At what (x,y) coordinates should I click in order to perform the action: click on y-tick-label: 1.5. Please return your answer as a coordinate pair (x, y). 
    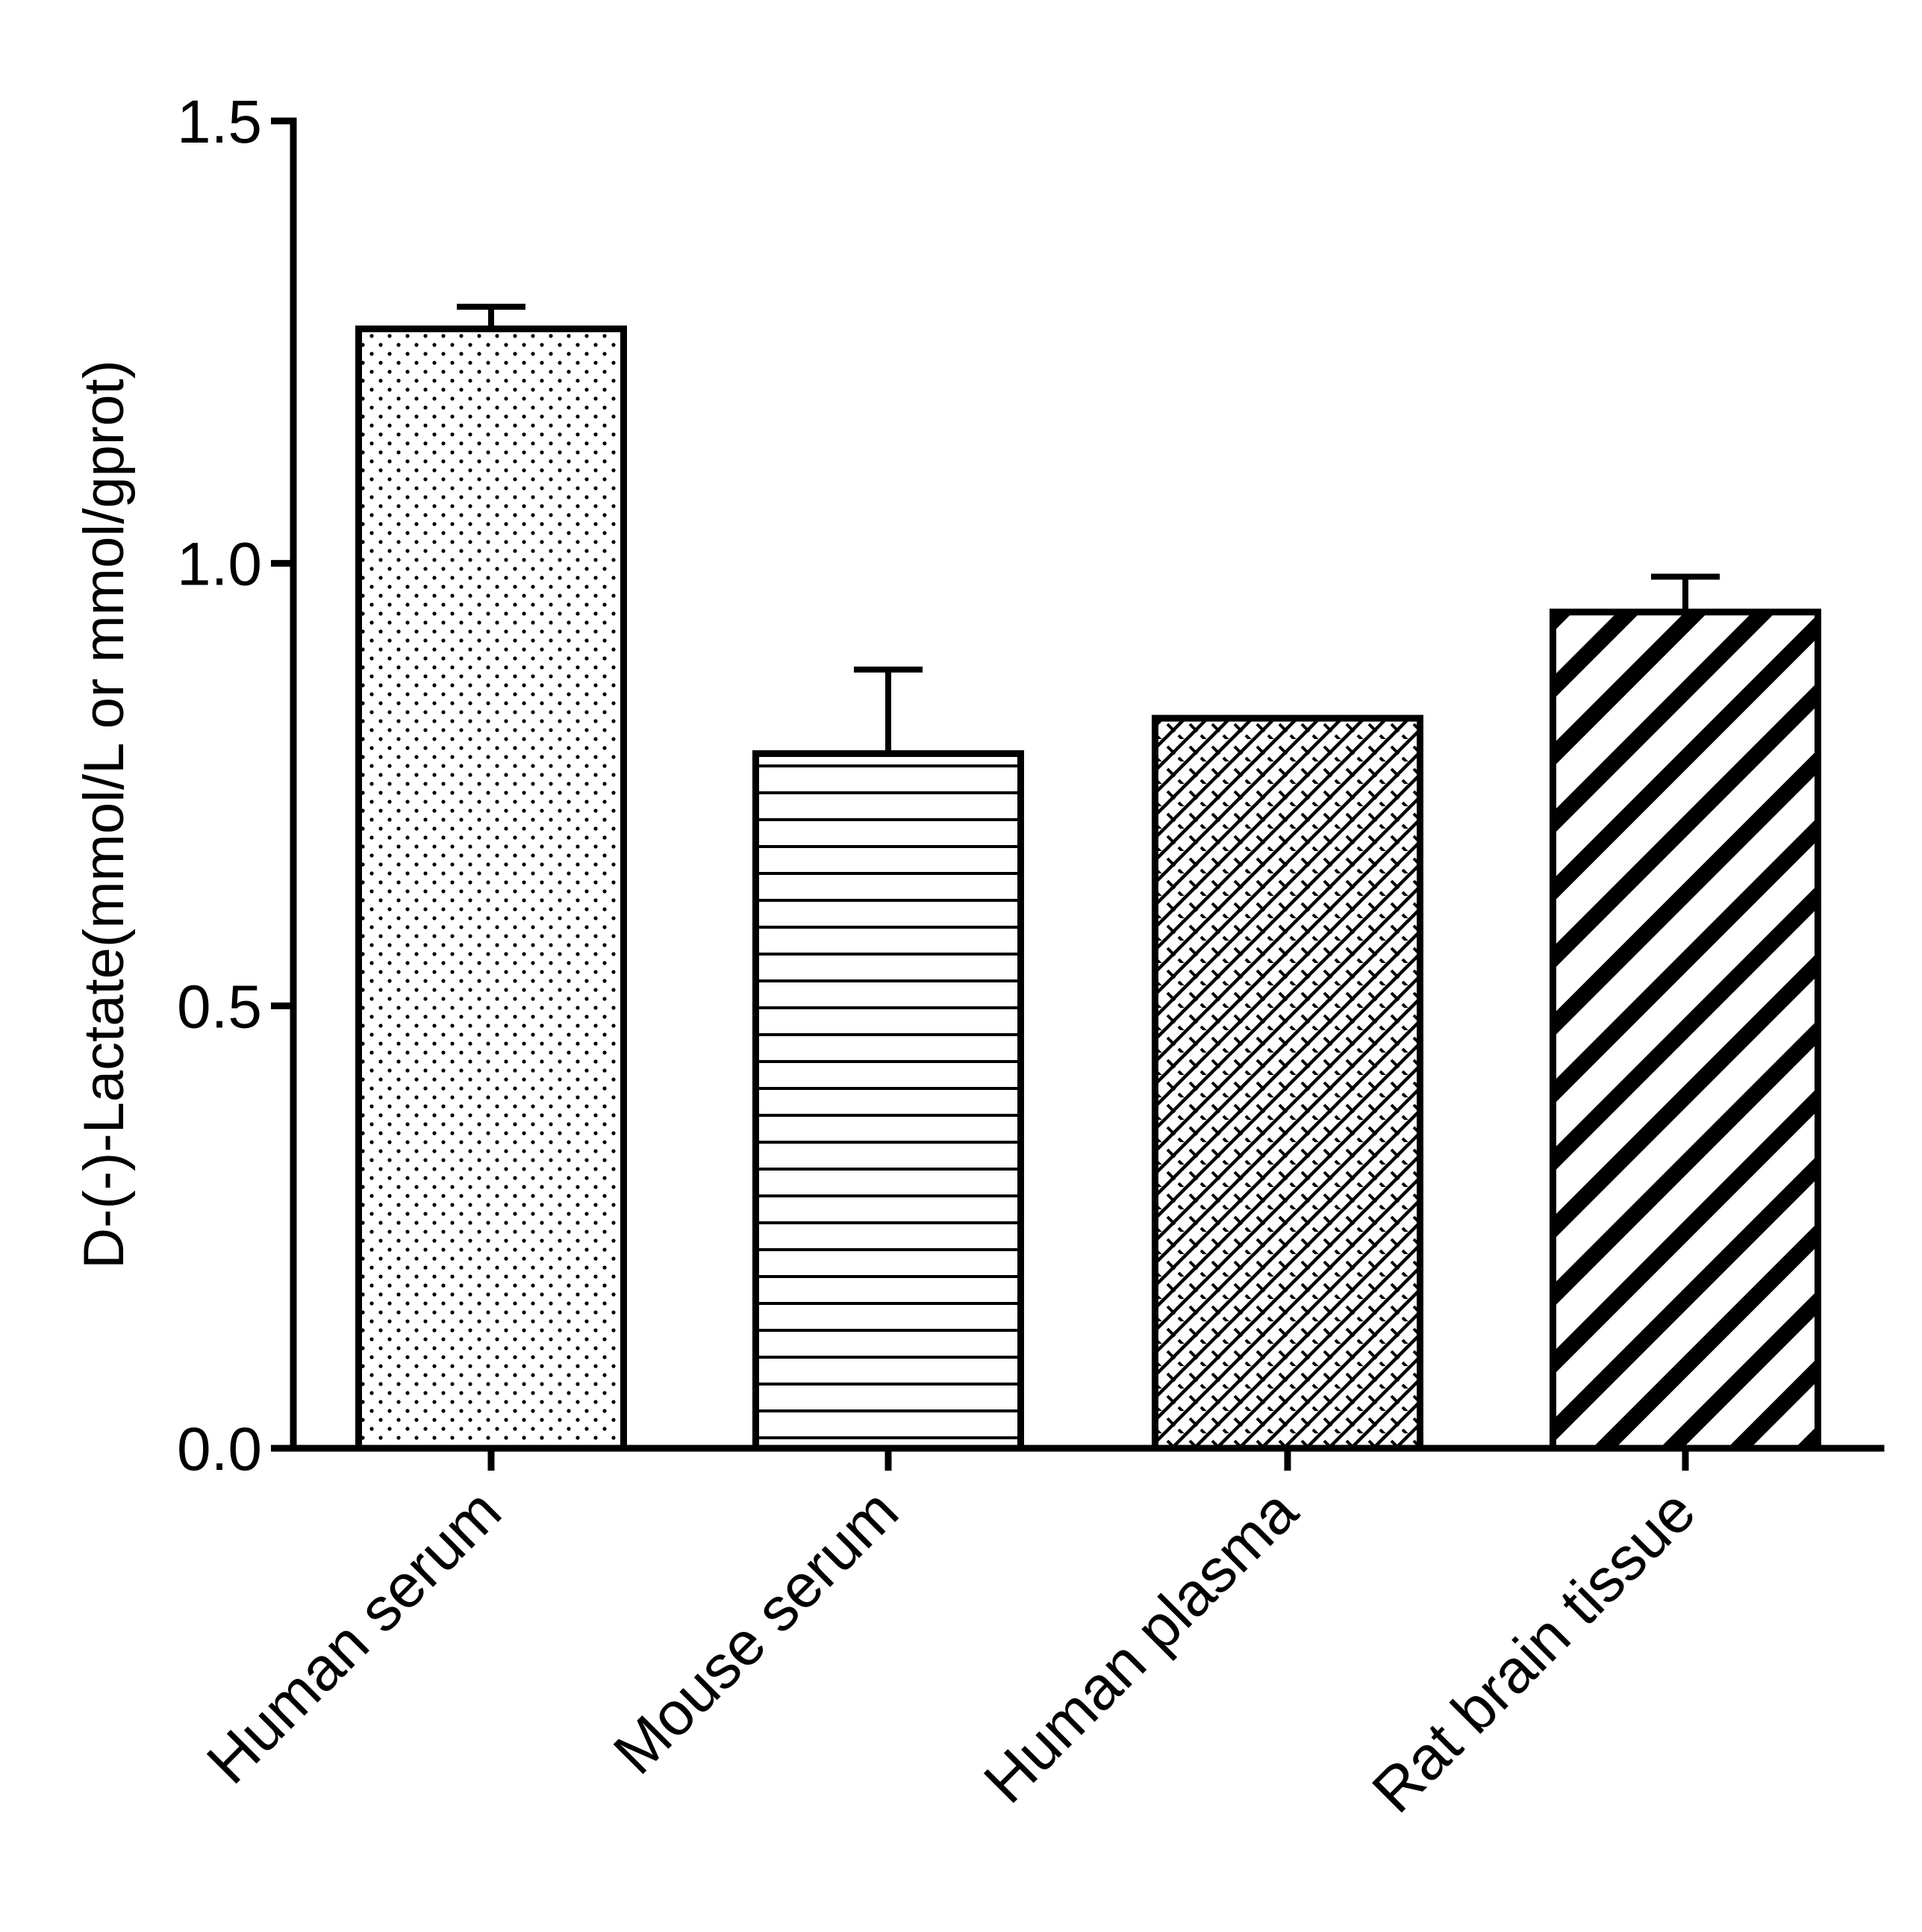
    Looking at the image, I should click on (219, 122).